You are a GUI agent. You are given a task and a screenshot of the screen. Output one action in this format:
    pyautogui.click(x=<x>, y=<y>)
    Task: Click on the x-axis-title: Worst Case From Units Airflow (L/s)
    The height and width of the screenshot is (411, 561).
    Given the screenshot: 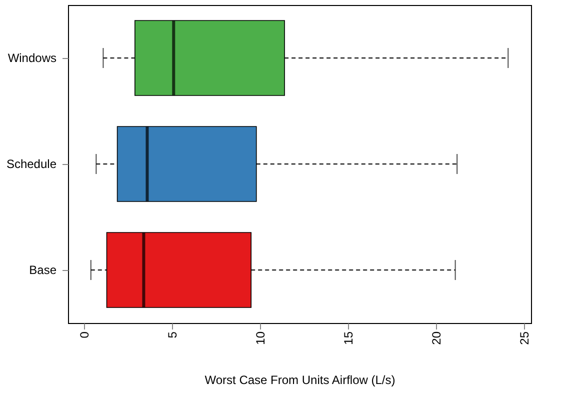 What is the action you would take?
    pyautogui.click(x=300, y=379)
    